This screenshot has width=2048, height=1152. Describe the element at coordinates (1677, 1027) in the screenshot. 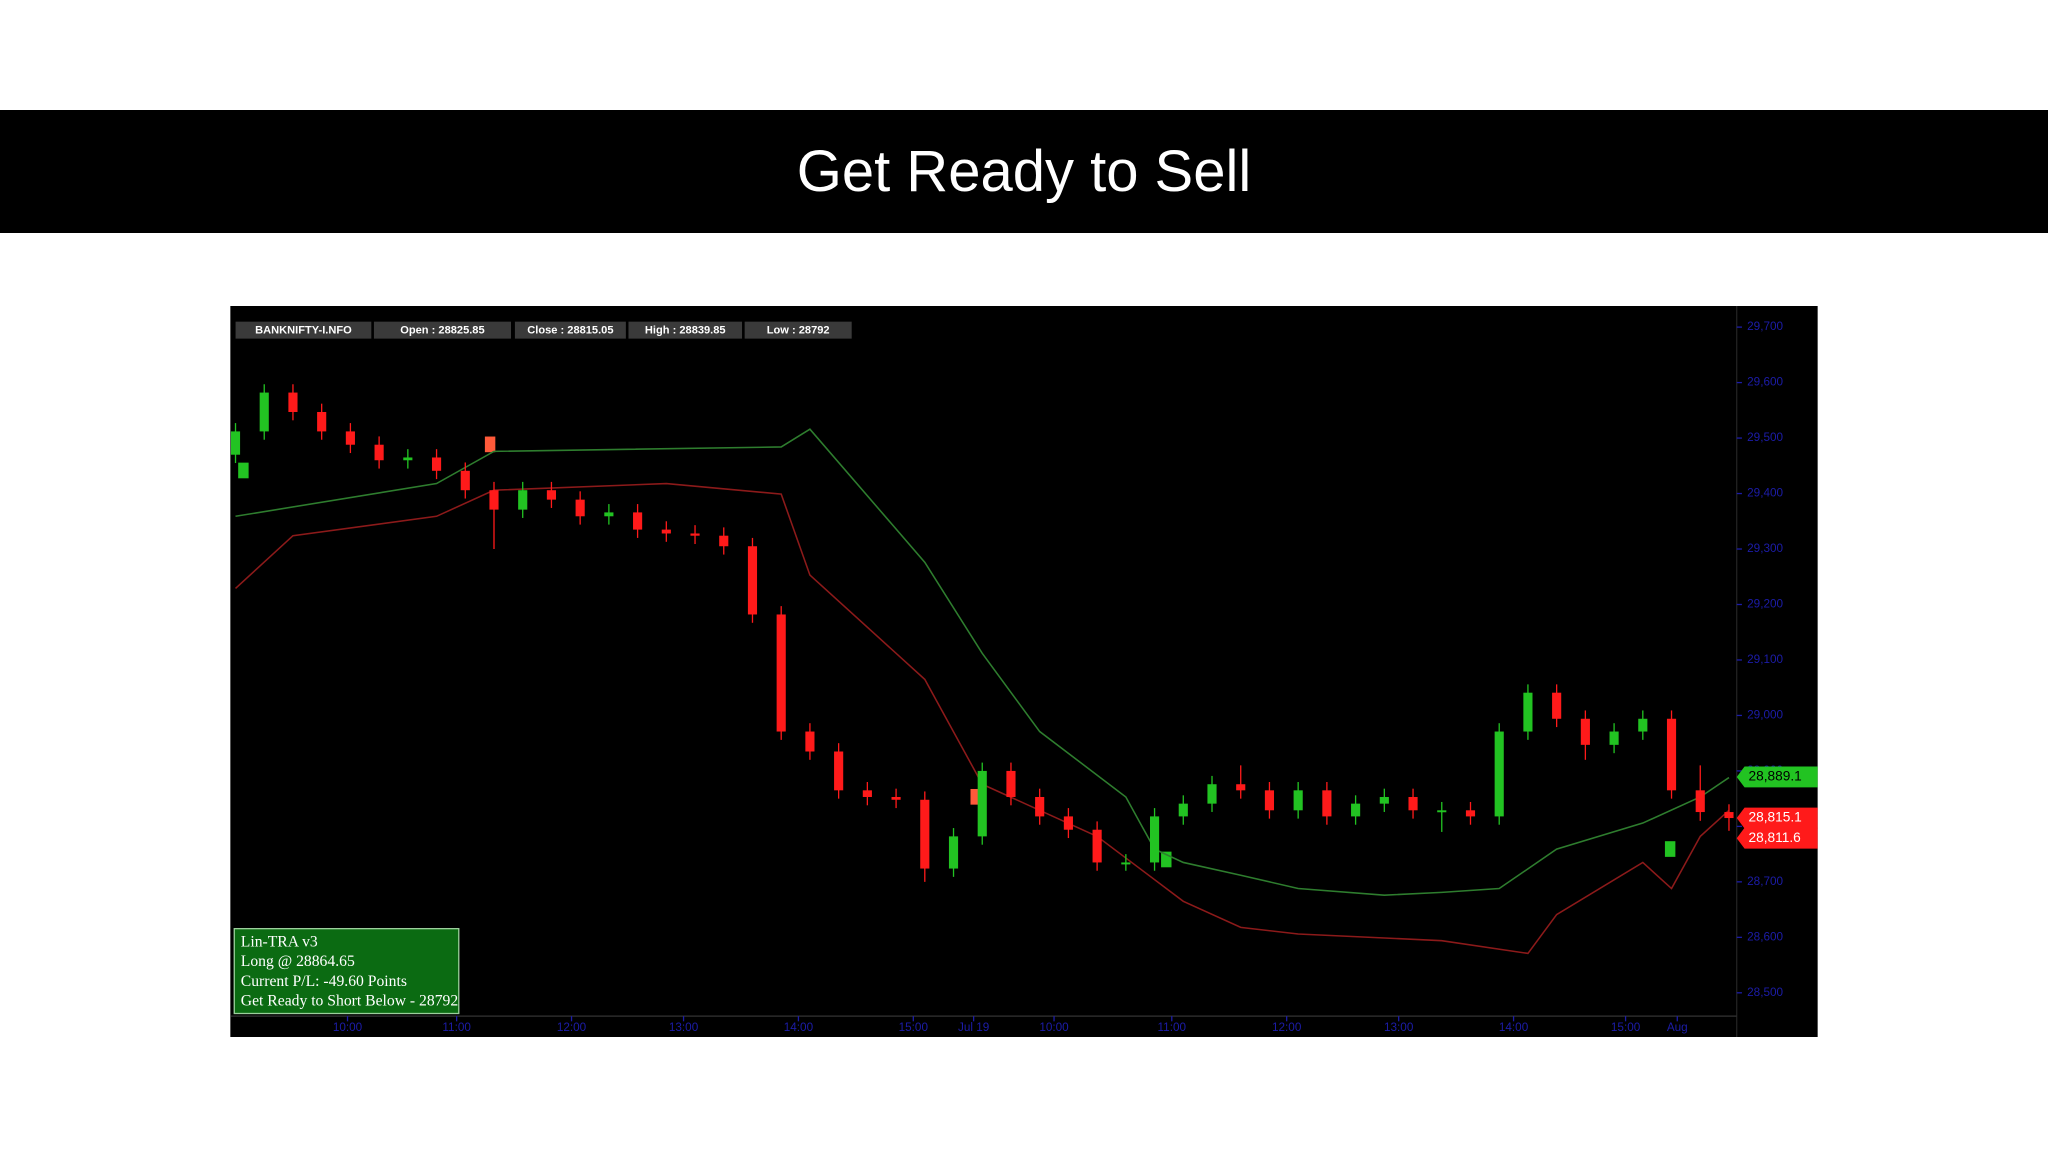

I see `x-tick-label: Aug` at that location.